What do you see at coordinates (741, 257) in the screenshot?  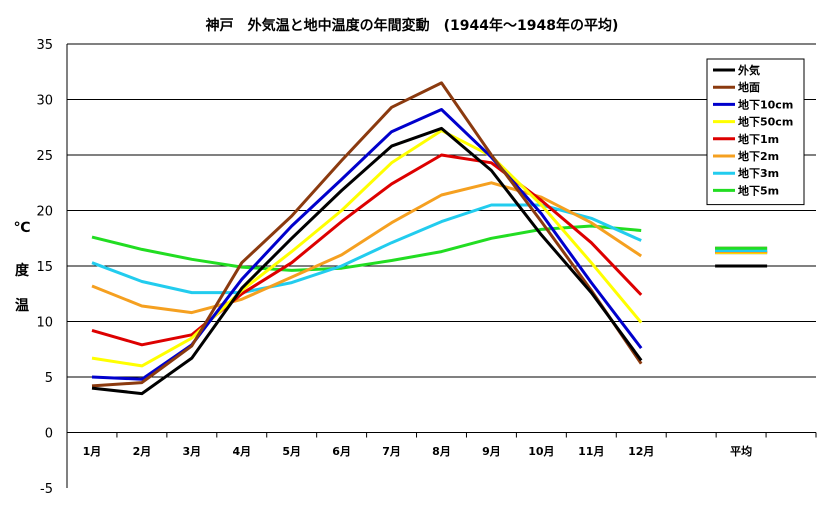 I see `average-marks` at bounding box center [741, 257].